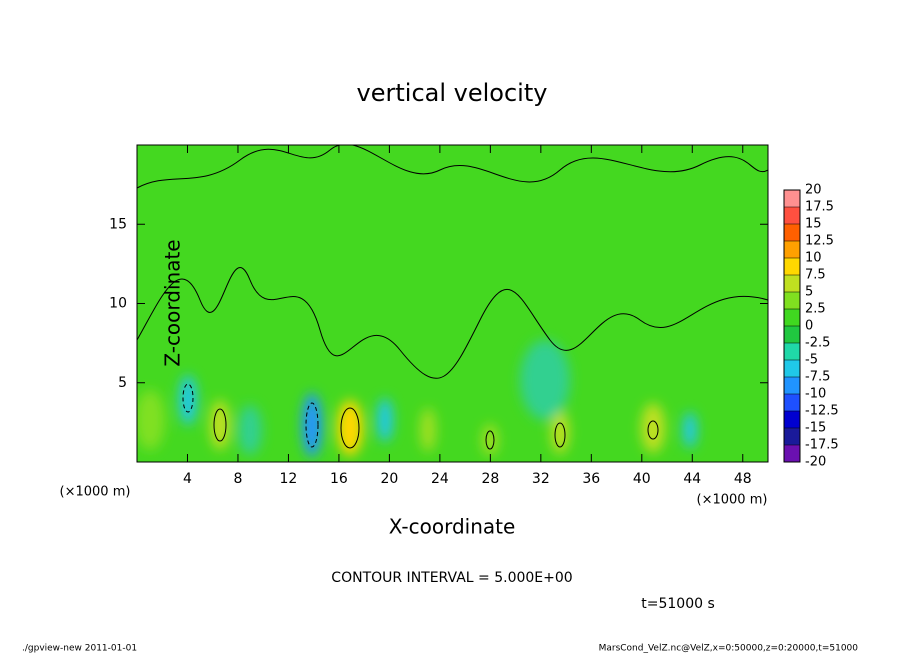 This screenshot has height=654, width=904. What do you see at coordinates (822, 445) in the screenshot?
I see `colorbar-label: -17.5` at bounding box center [822, 445].